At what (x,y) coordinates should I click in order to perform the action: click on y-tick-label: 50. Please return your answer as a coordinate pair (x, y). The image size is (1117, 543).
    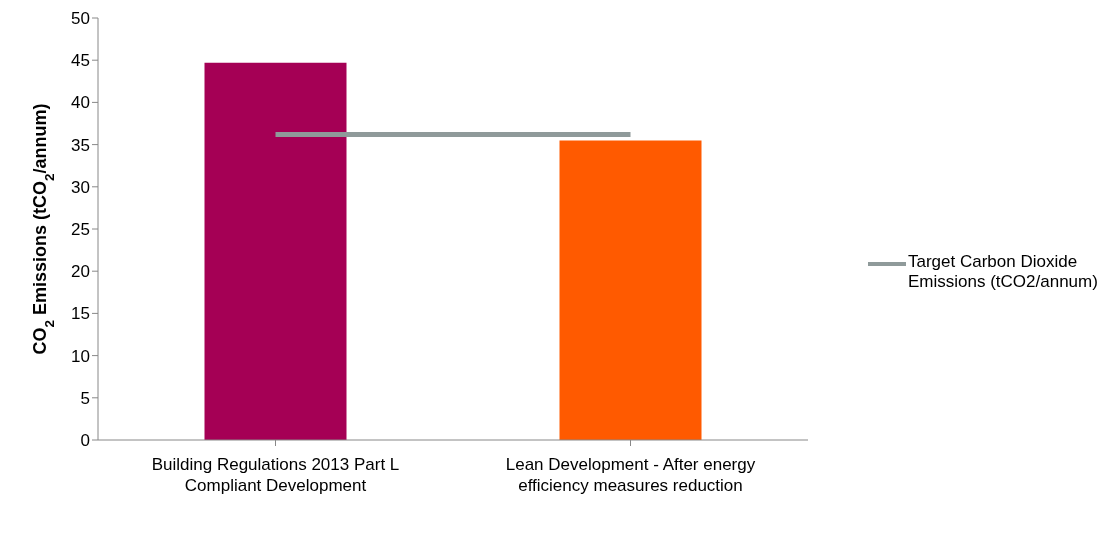
    Looking at the image, I should click on (80, 19).